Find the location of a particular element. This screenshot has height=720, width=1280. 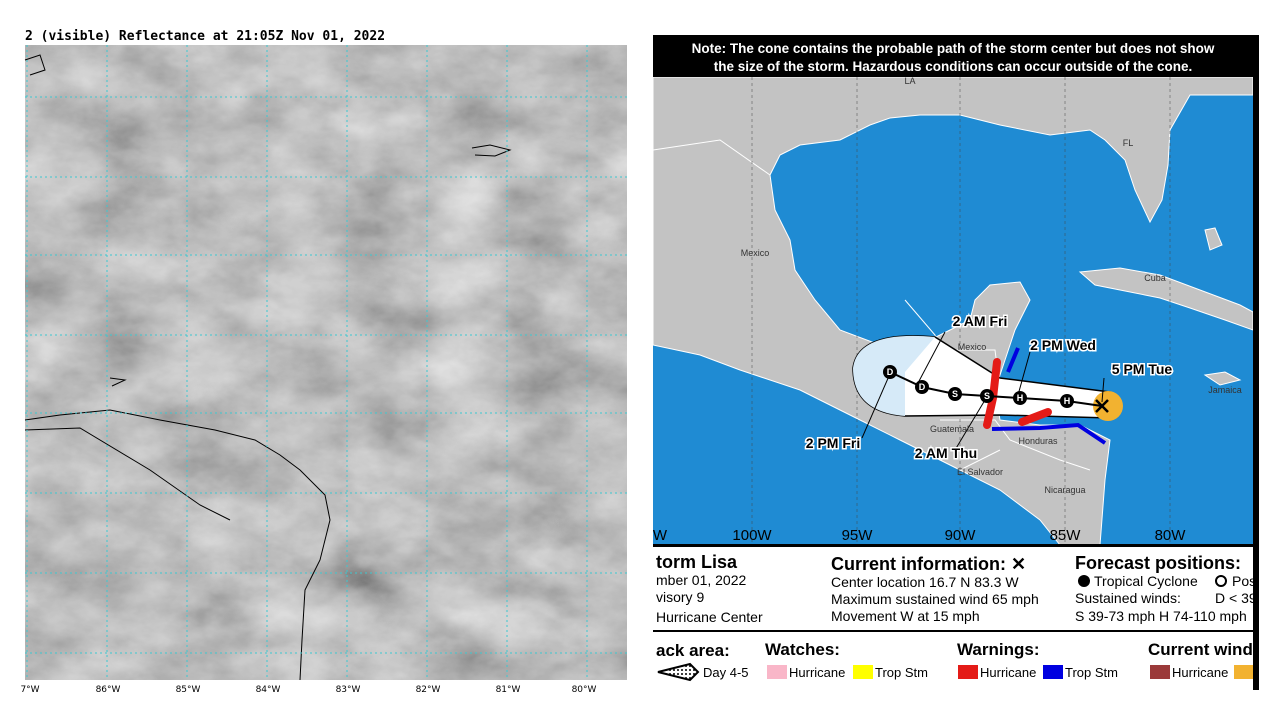

lon-label: 100W is located at coordinates (752, 535).